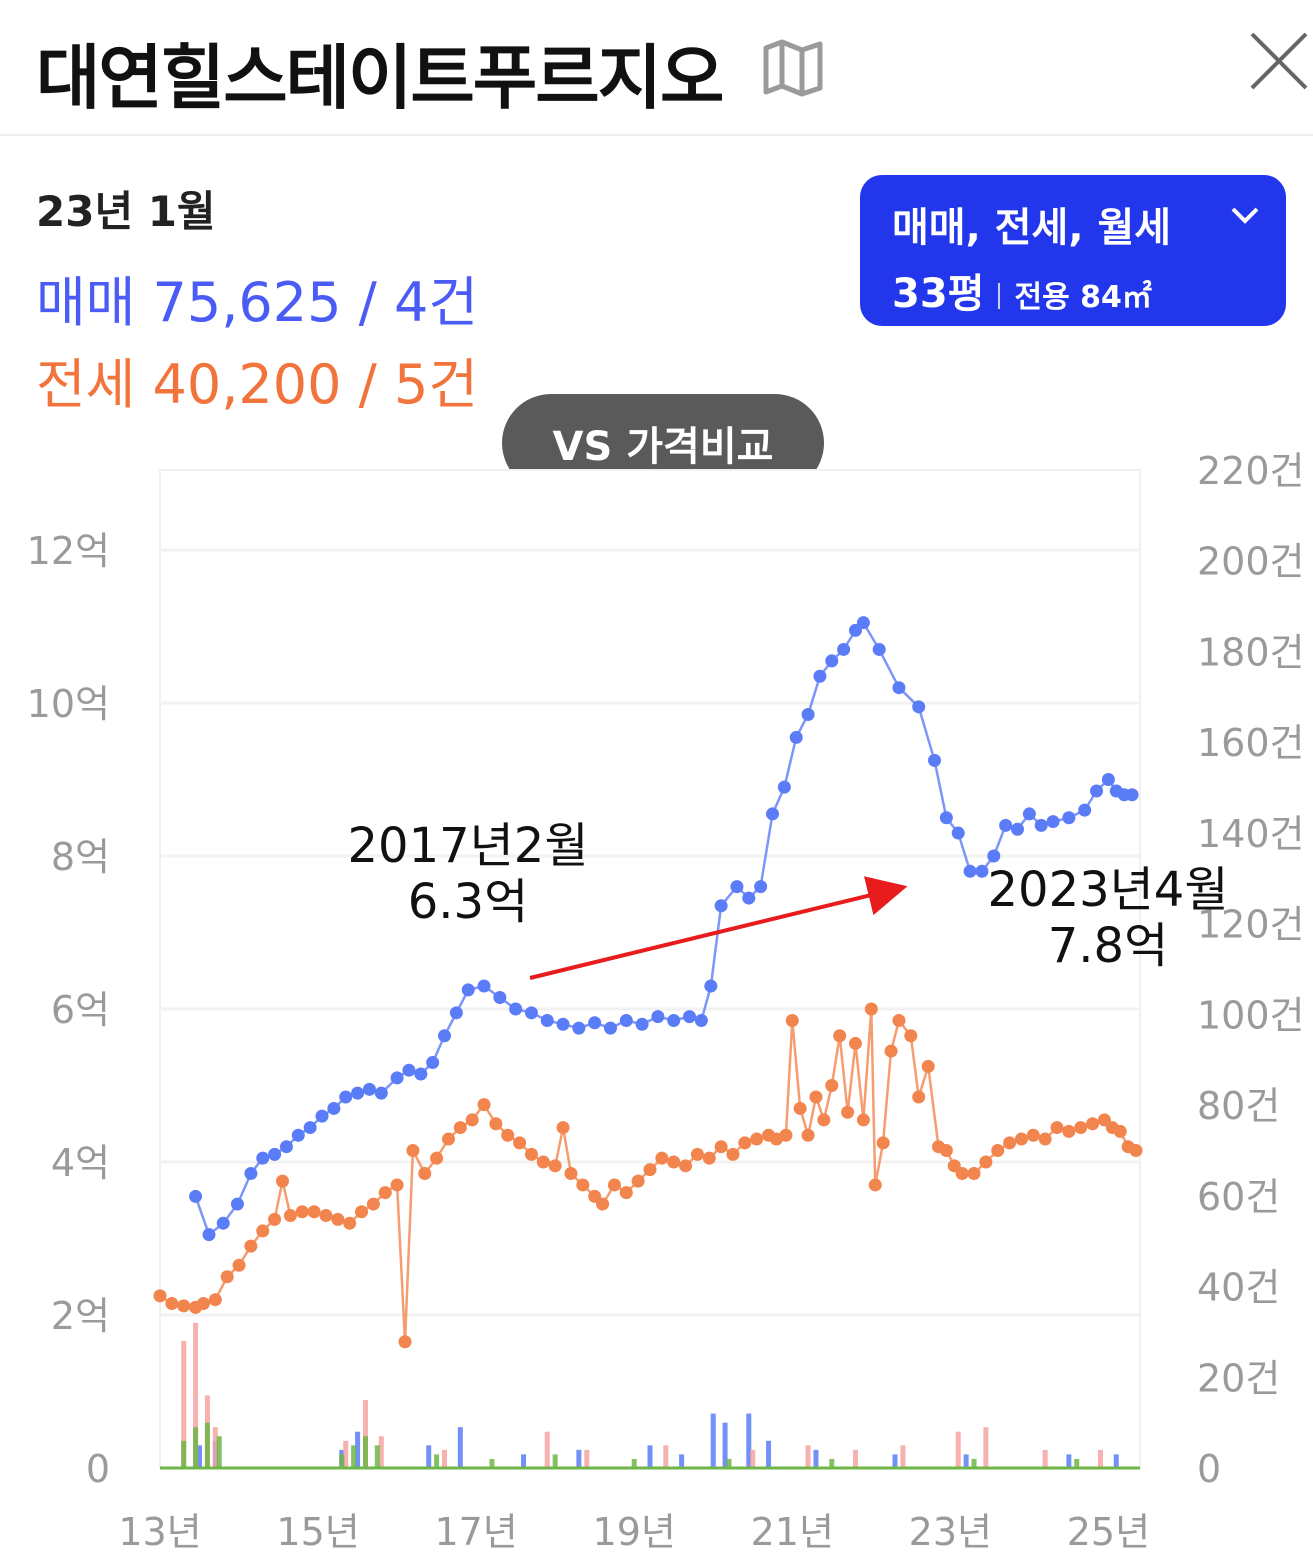 This screenshot has width=1313, height=1568. What do you see at coordinates (1251, 471) in the screenshot?
I see `y-right-tick-label: 220건` at bounding box center [1251, 471].